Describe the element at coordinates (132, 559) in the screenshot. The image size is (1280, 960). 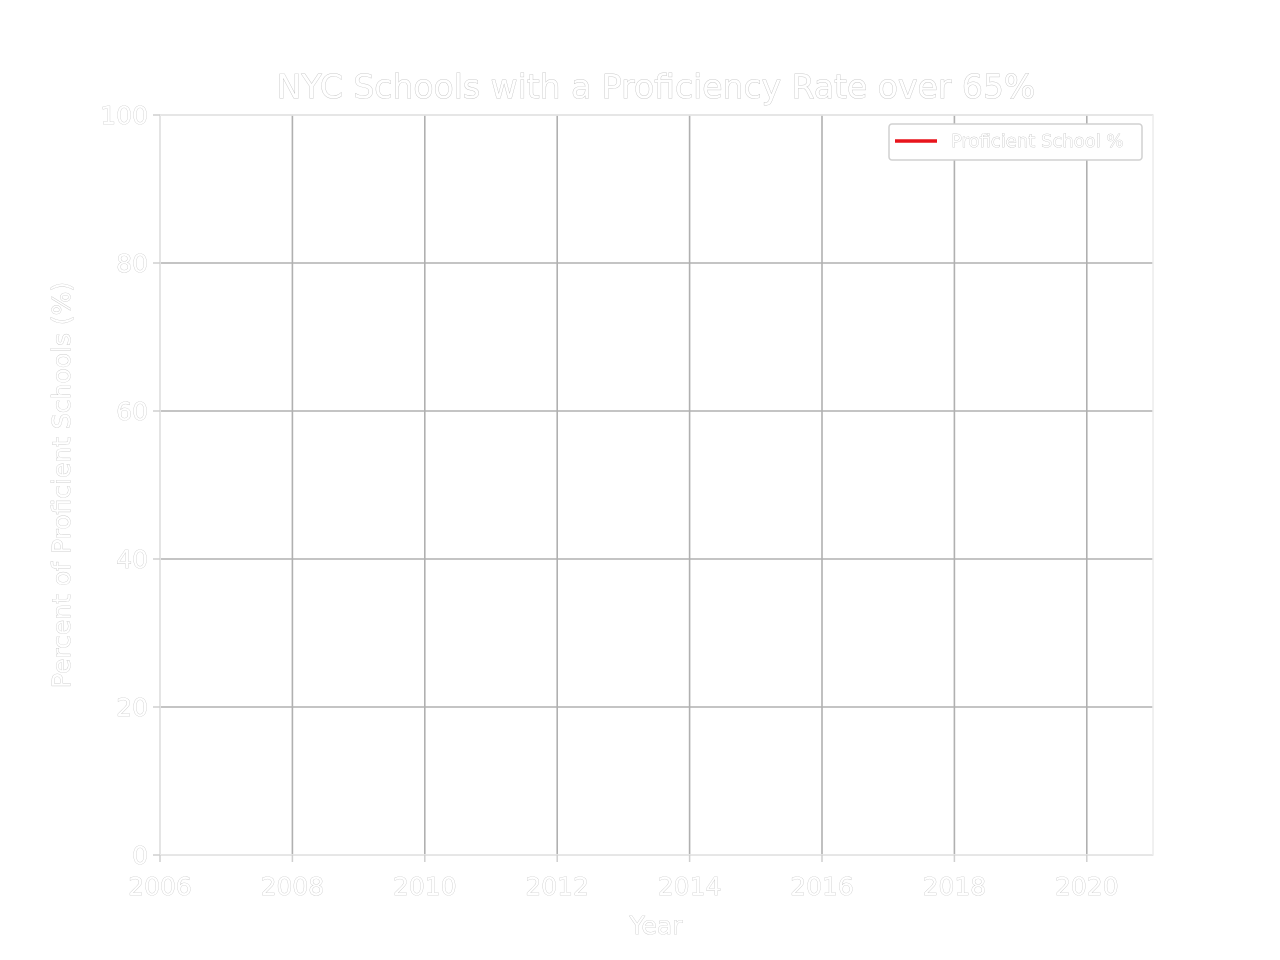
I see `y-tick-label-40: 40` at that location.